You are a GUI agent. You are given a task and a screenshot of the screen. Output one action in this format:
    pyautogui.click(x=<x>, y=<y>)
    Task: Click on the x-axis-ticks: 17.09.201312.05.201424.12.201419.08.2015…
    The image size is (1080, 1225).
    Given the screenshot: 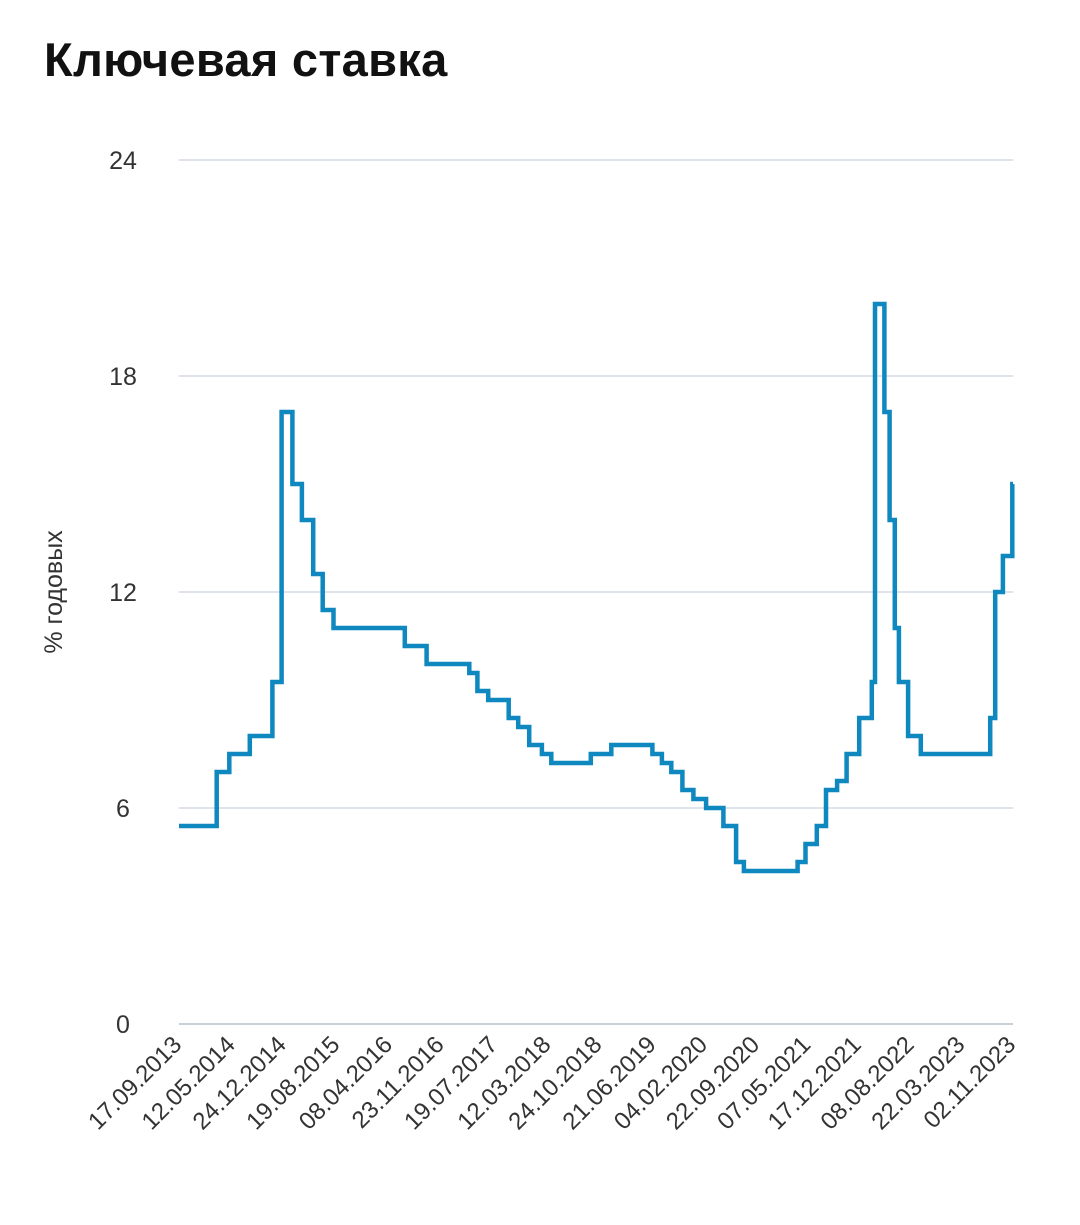 What is the action you would take?
    pyautogui.click(x=552, y=1083)
    